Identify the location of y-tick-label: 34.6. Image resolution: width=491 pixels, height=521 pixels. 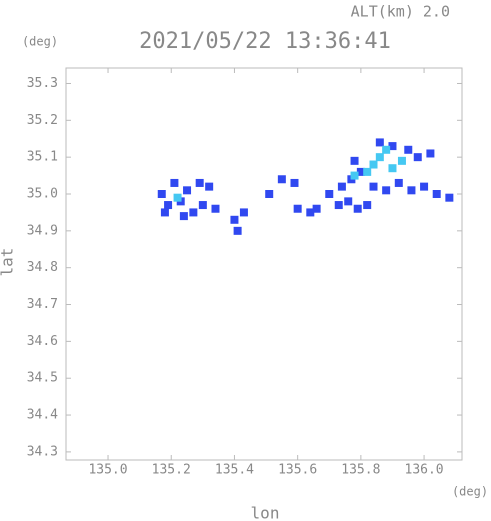
(42, 341).